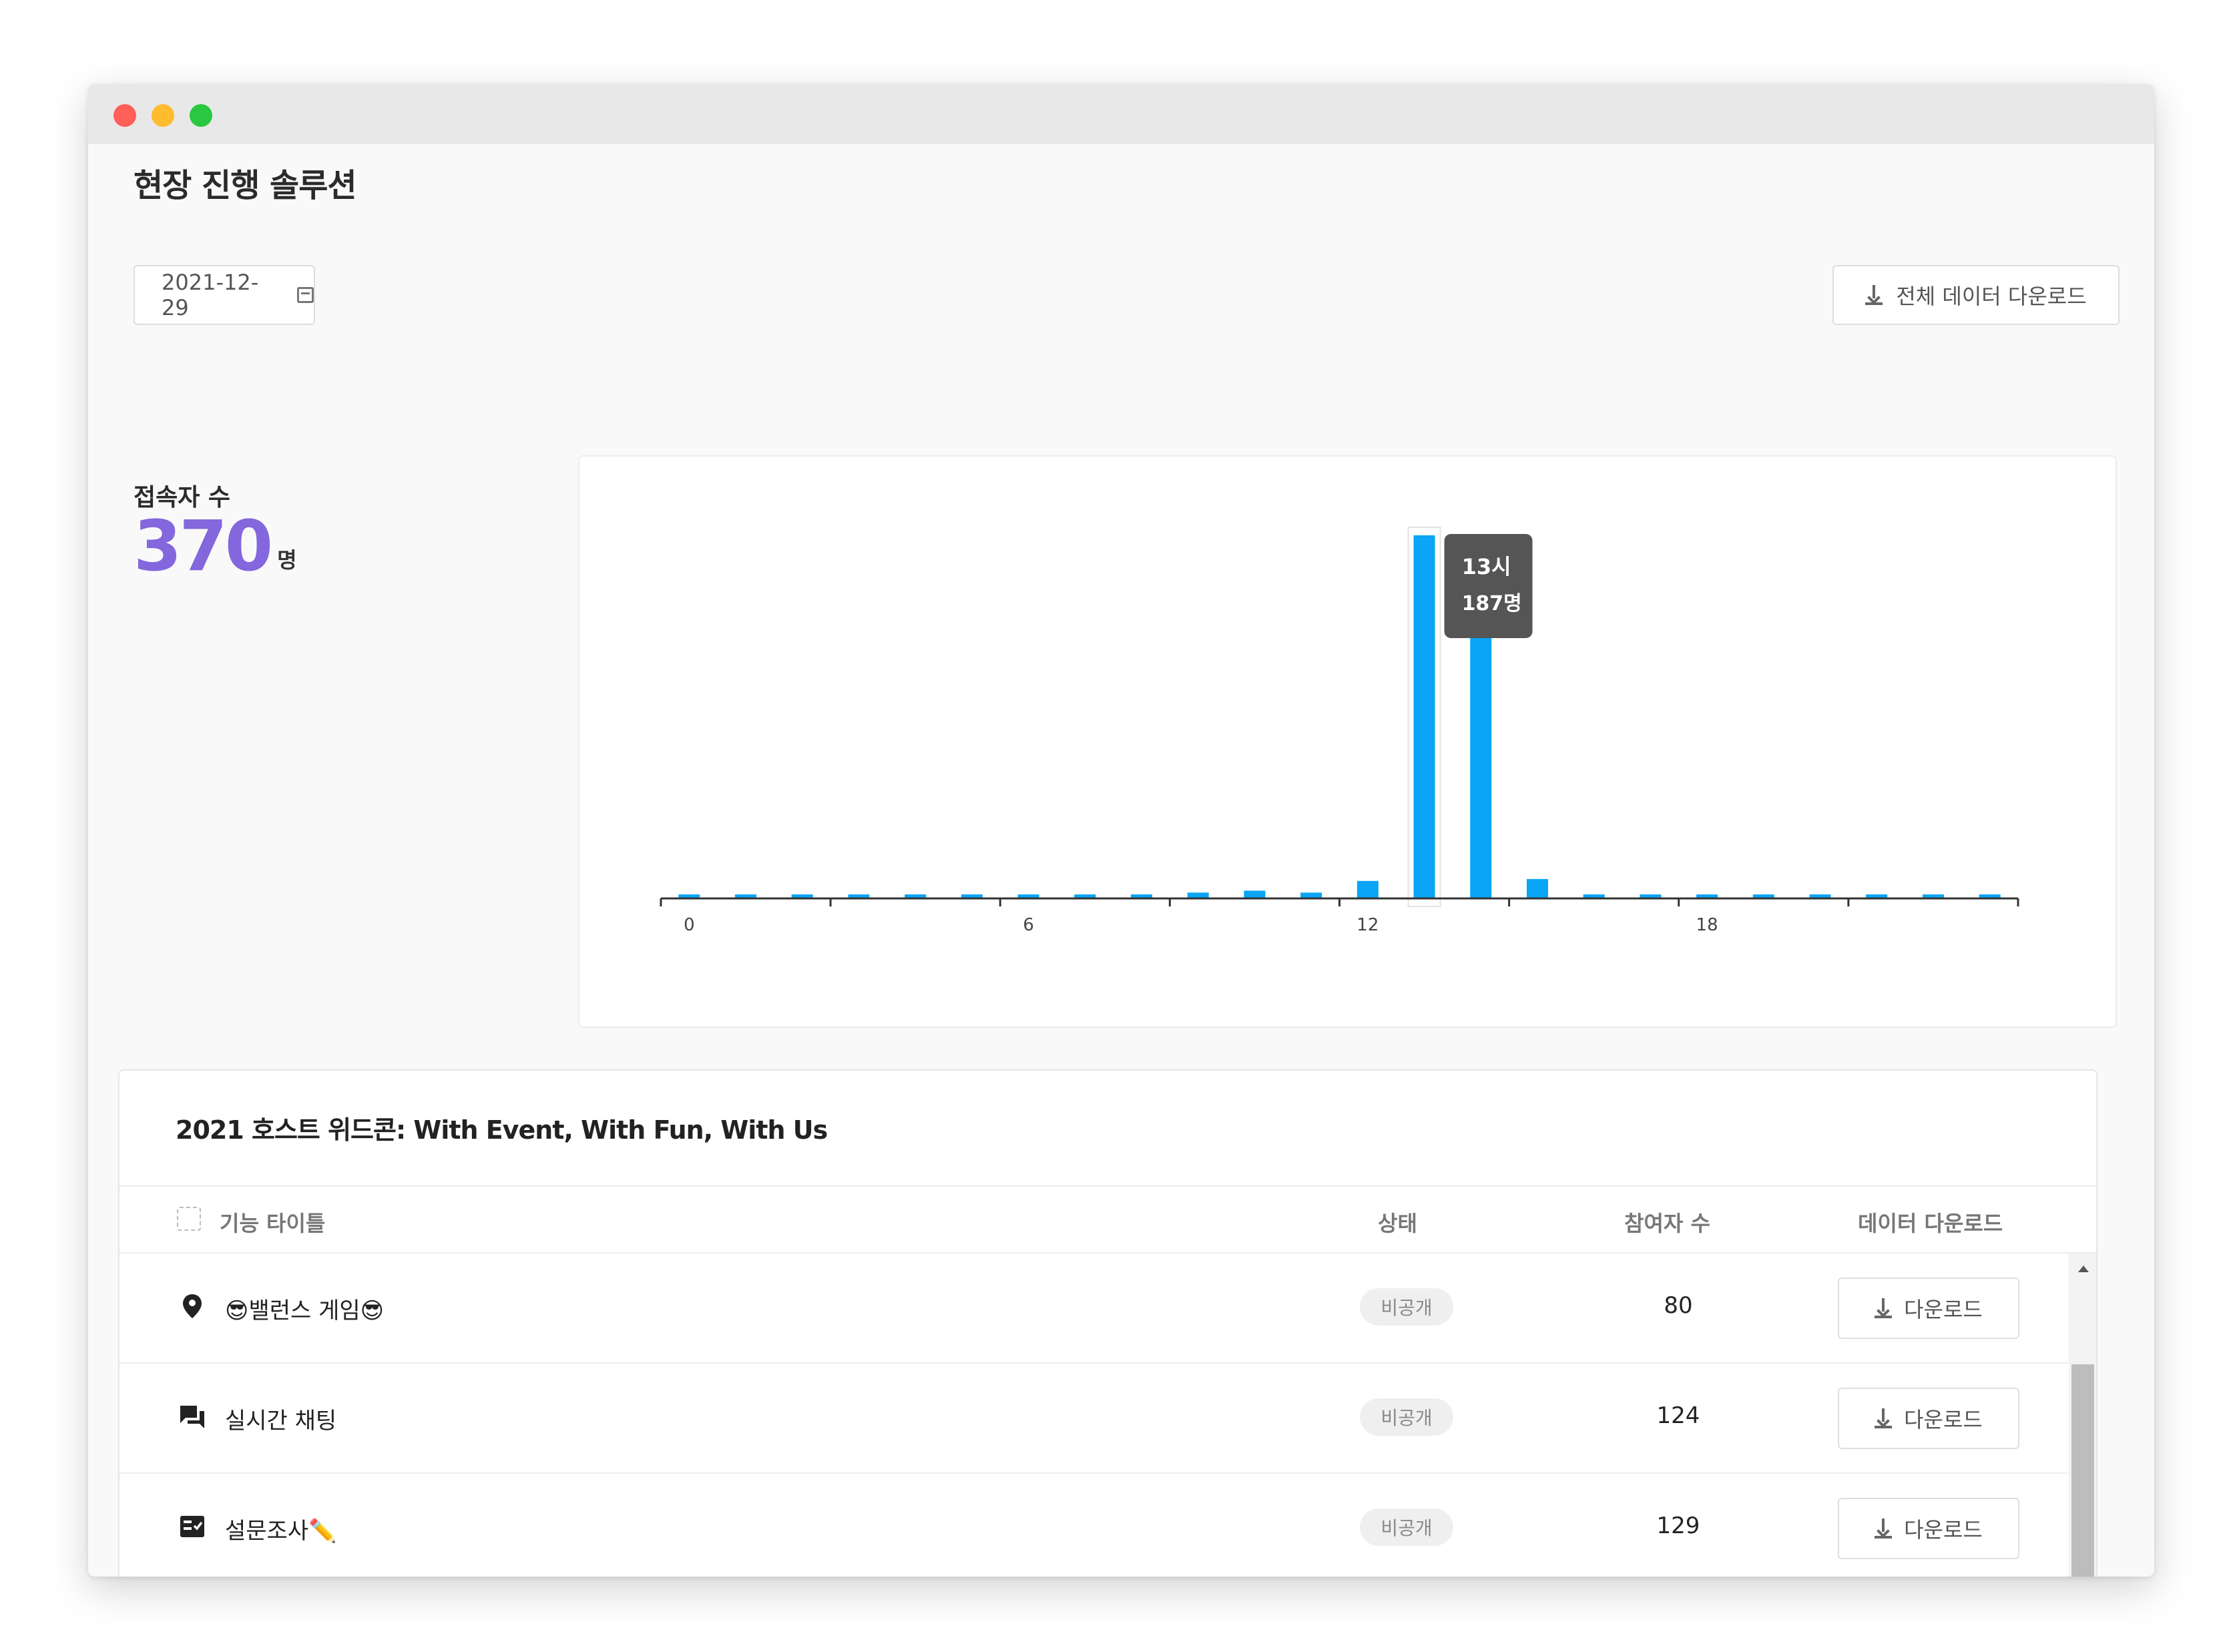 The width and height of the screenshot is (2231, 1652). Describe the element at coordinates (1094, 1419) in the screenshot. I see `table-row: 실시간 채팅 비공개 124 다운로드` at that location.